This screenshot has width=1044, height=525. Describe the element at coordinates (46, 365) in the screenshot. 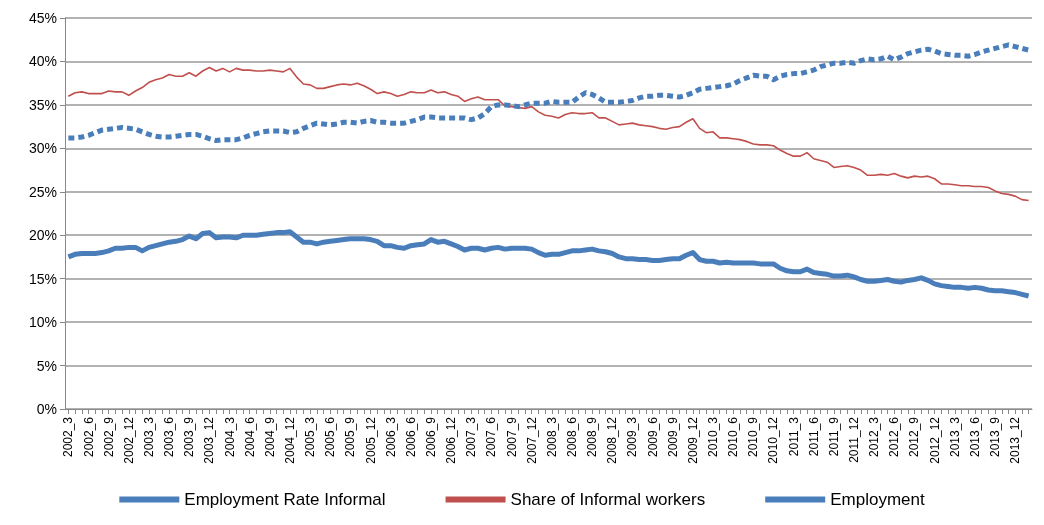

I see `y-tick-label: 5%` at that location.